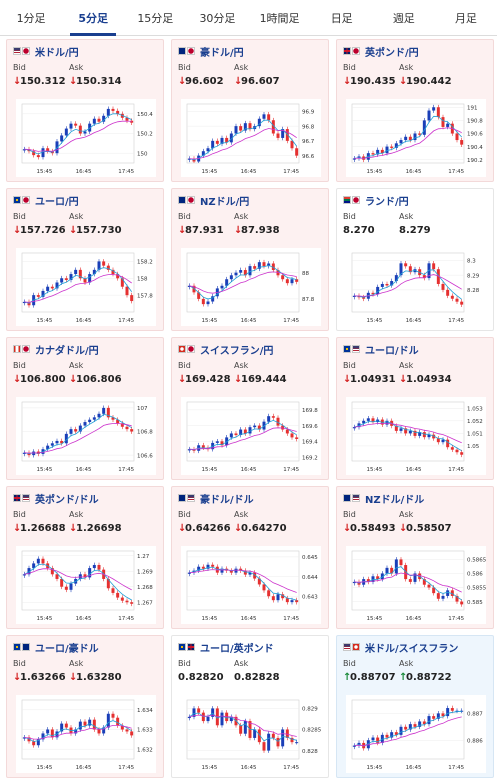 This screenshot has height=778, width=497. Describe the element at coordinates (86, 287) in the screenshot. I see `mini-candlestick-chart: 158.2 158 157.8 15:45 16:45 17:45` at that location.